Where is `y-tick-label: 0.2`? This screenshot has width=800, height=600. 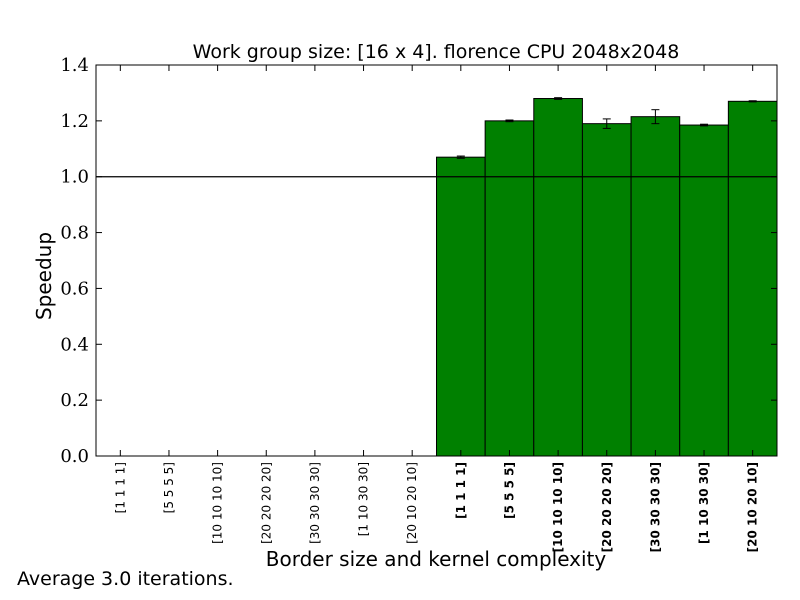
y-tick-label: 0.2 is located at coordinates (74, 400).